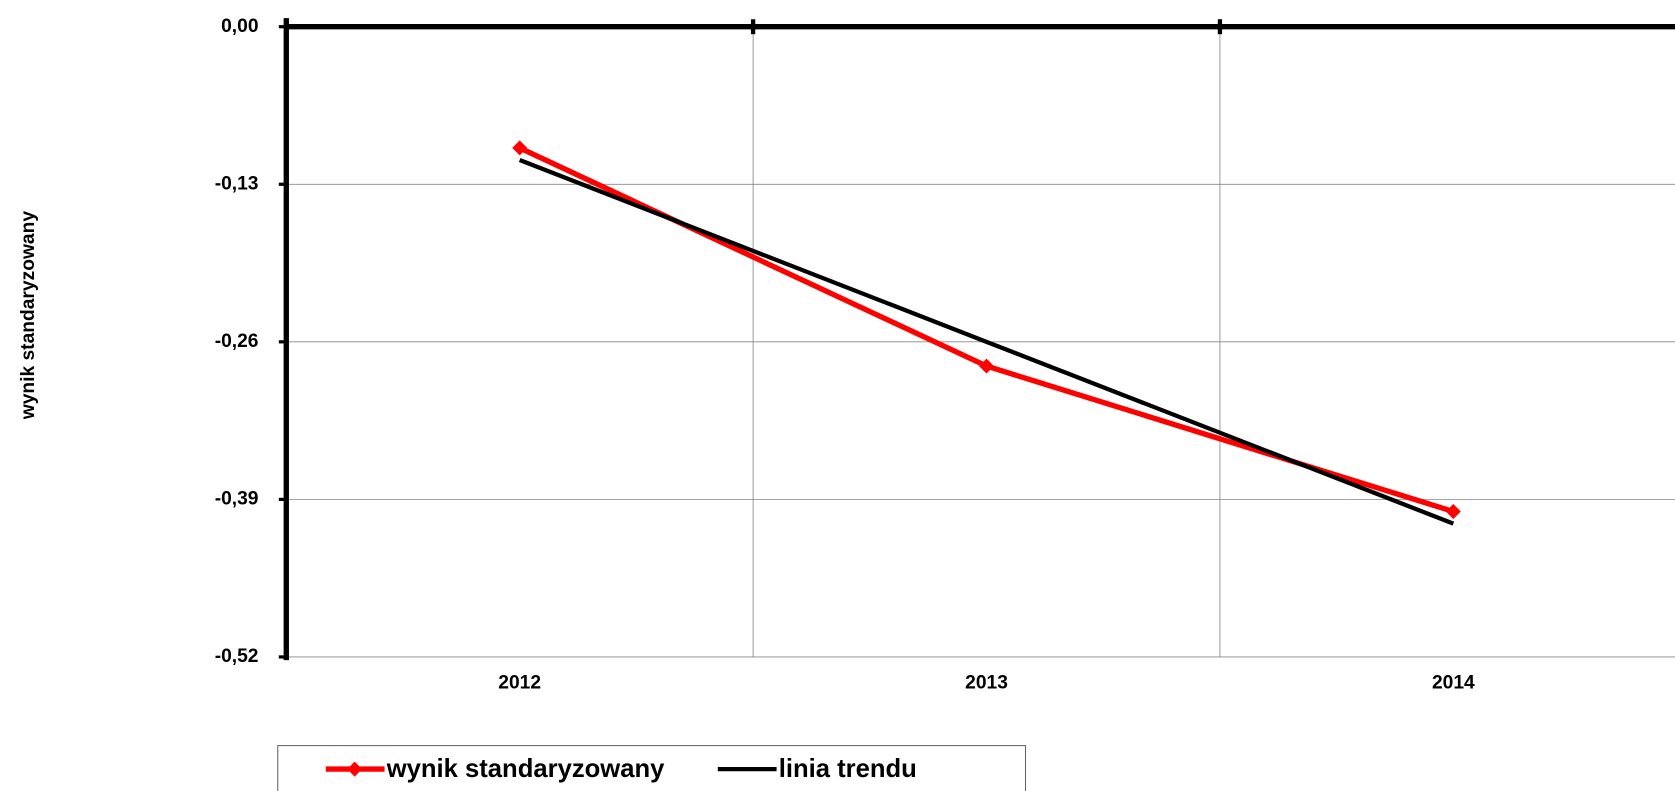  I want to click on y-tick-label: -0,13, so click(237, 183).